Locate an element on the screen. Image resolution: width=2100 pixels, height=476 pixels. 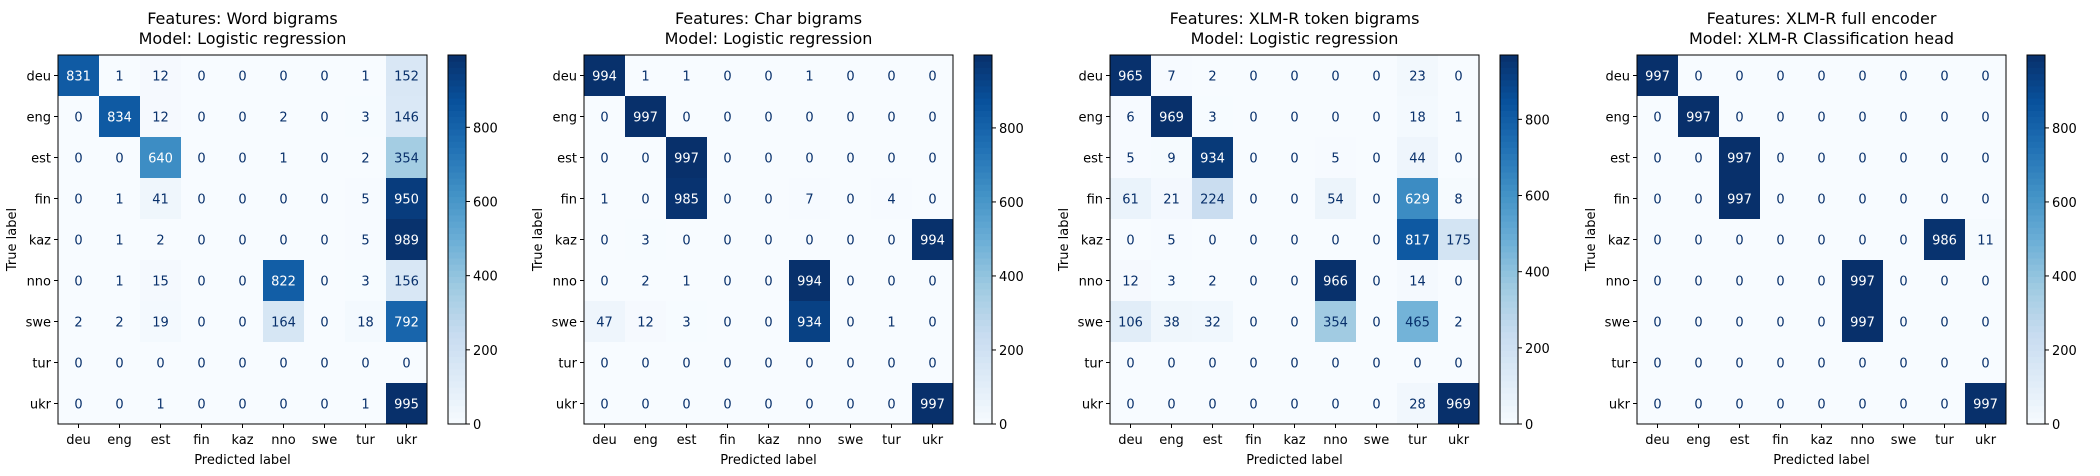
colorbar-tick-label: 400 is located at coordinates (1011, 277).